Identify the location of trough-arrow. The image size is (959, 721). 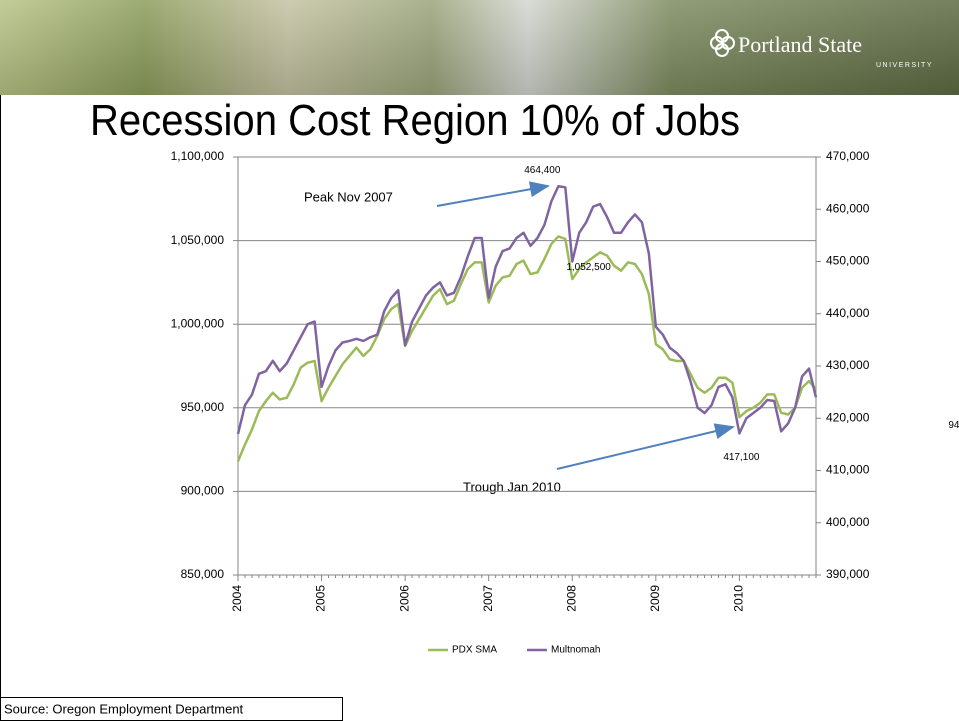
(645, 446).